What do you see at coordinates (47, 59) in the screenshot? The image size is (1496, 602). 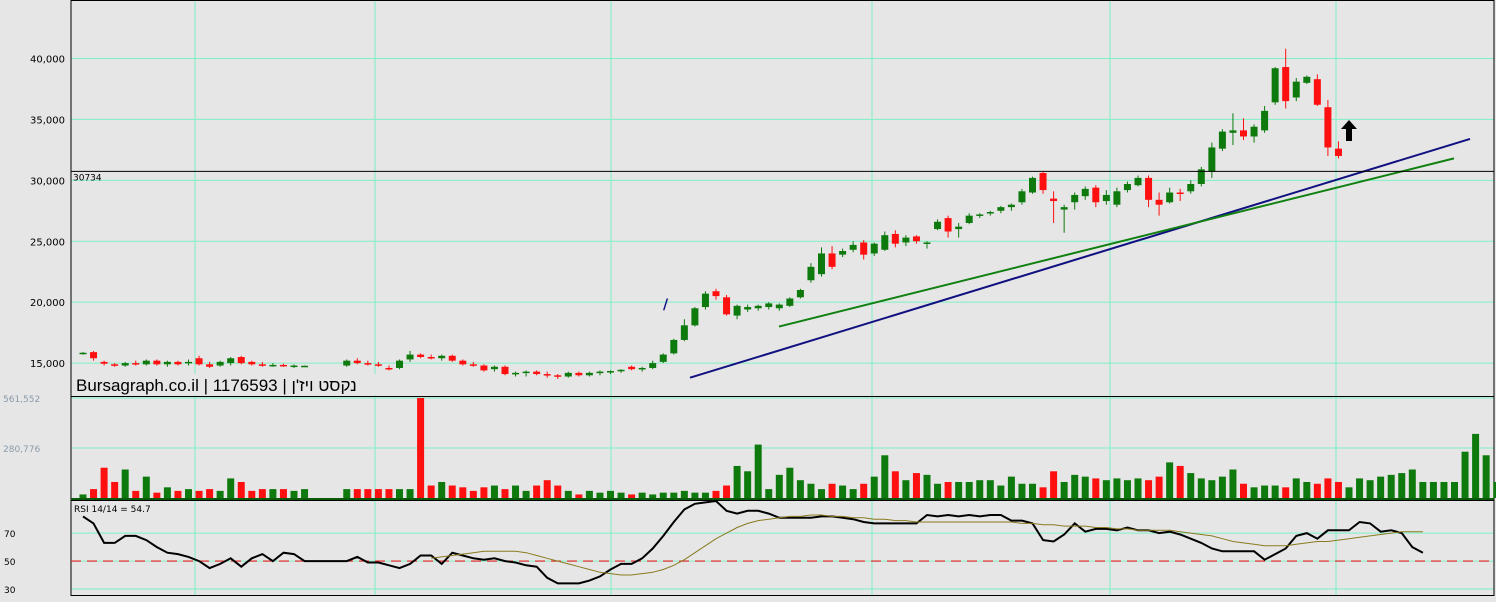 I see `price-tick-label: 40,000` at bounding box center [47, 59].